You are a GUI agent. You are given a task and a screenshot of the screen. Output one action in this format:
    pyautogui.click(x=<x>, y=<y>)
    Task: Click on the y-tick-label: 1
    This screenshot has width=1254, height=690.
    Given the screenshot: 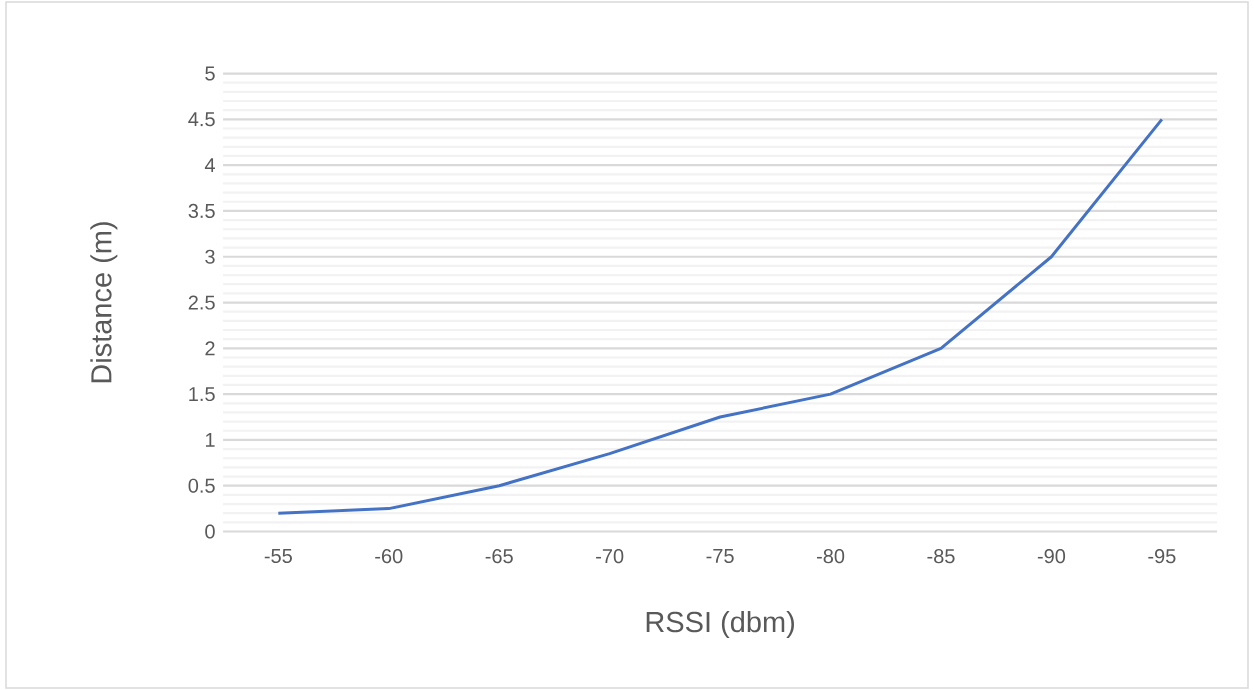 What is the action you would take?
    pyautogui.click(x=210, y=440)
    